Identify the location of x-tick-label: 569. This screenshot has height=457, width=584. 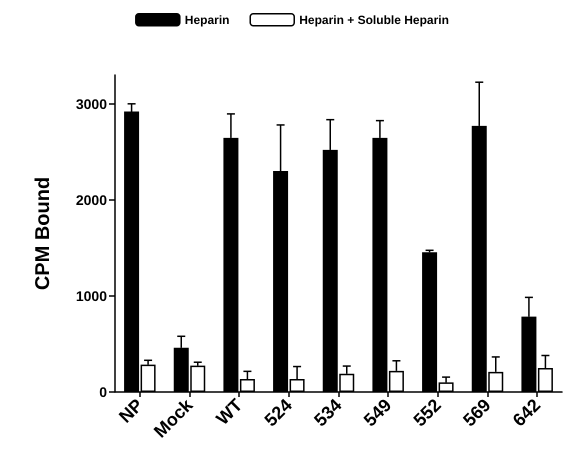
(477, 412).